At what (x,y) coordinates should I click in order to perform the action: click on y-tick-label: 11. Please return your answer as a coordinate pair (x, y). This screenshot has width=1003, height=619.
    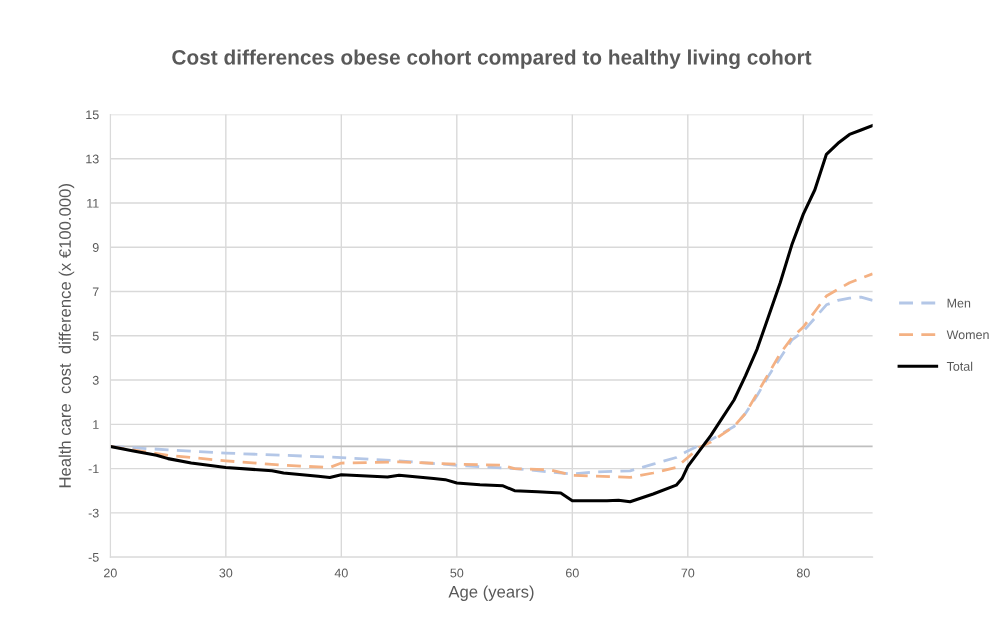
    Looking at the image, I should click on (93, 203).